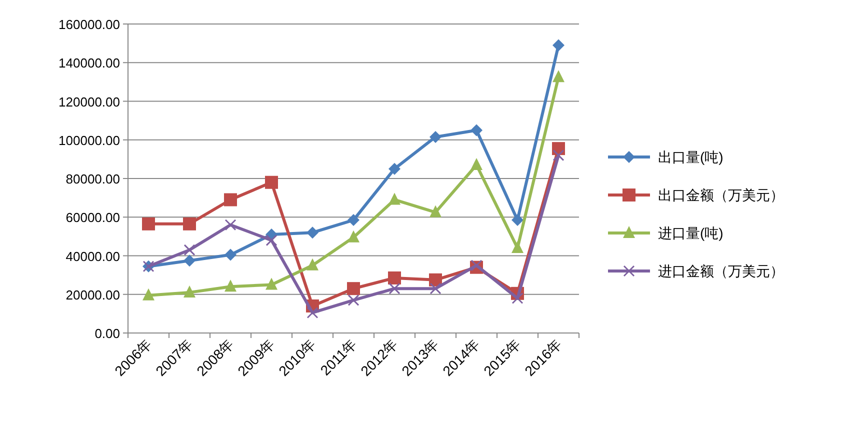 Image resolution: width=867 pixels, height=425 pixels. I want to click on legend-label: 进口量(吨), so click(691, 233).